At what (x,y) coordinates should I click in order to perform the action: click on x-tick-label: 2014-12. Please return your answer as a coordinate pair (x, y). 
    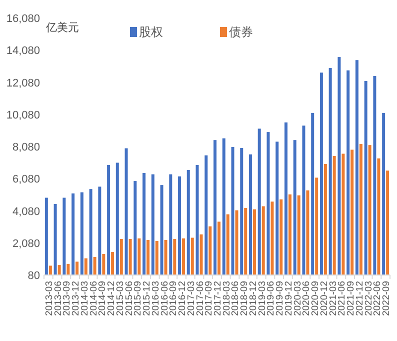
    Looking at the image, I should click on (112, 298).